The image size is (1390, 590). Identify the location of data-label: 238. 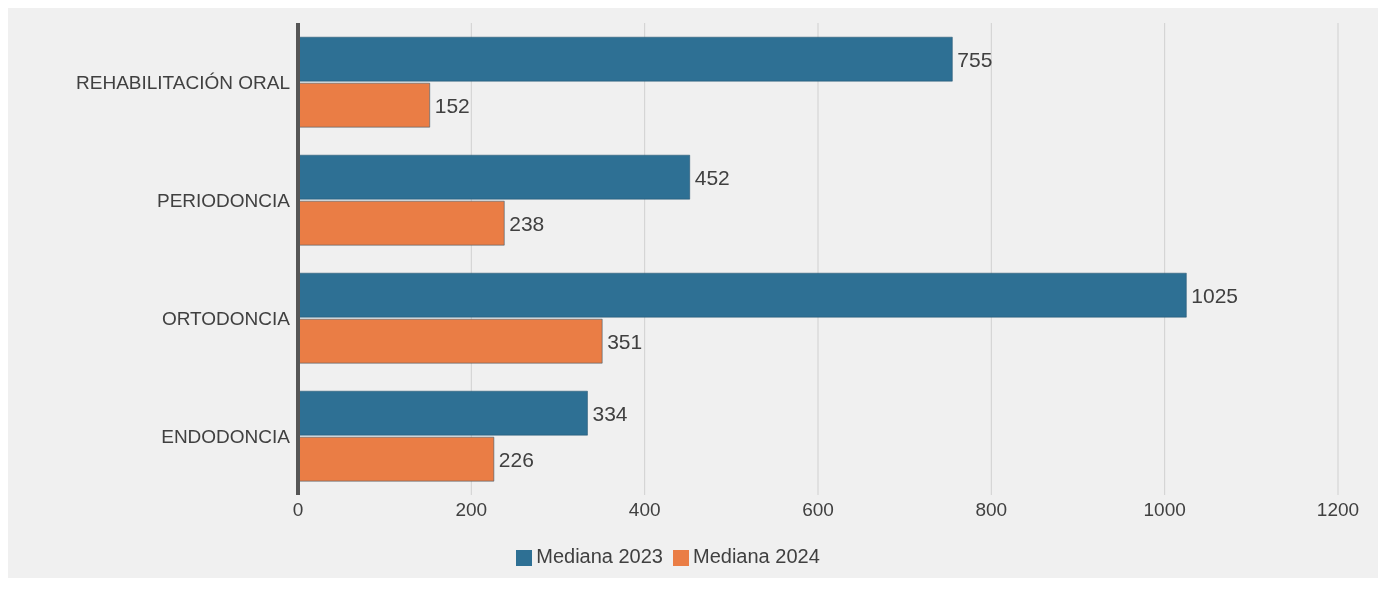
(527, 223).